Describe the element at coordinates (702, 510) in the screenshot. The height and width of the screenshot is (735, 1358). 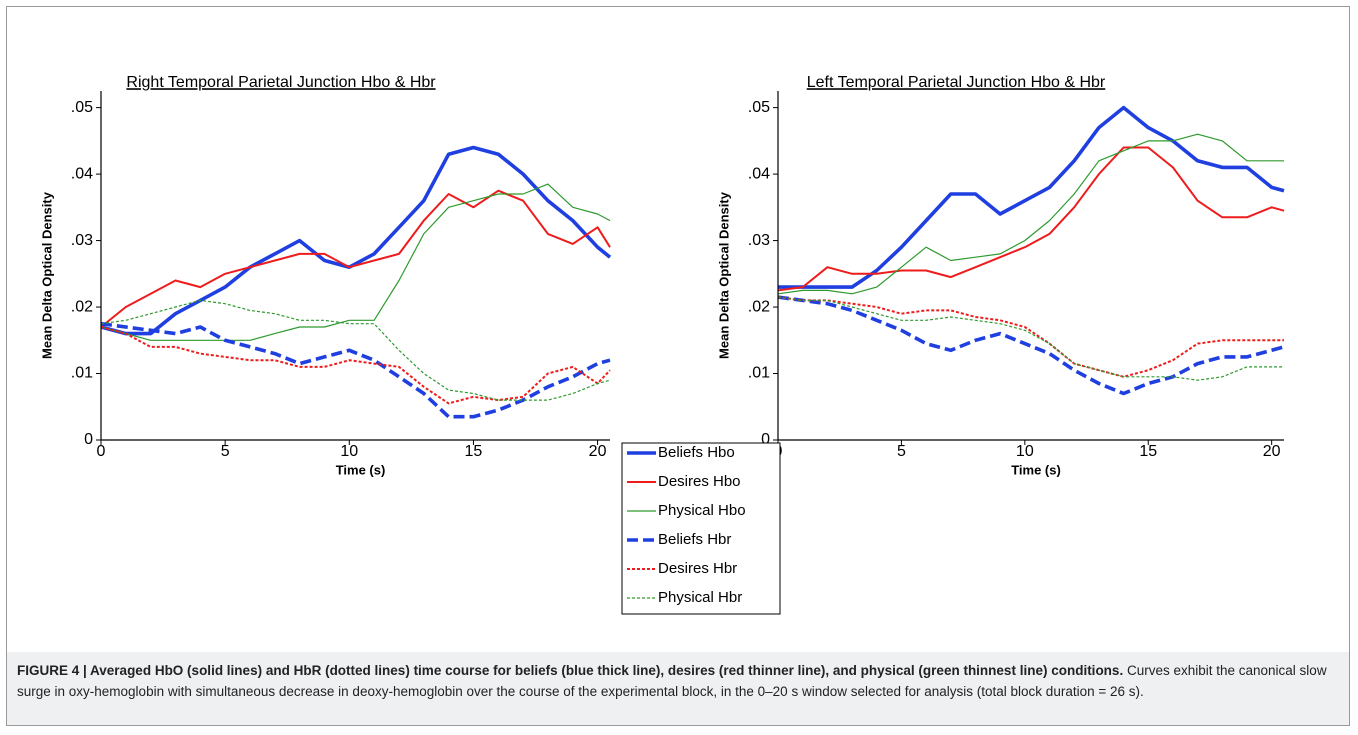
I see `legend-label: Physical Hbo` at that location.